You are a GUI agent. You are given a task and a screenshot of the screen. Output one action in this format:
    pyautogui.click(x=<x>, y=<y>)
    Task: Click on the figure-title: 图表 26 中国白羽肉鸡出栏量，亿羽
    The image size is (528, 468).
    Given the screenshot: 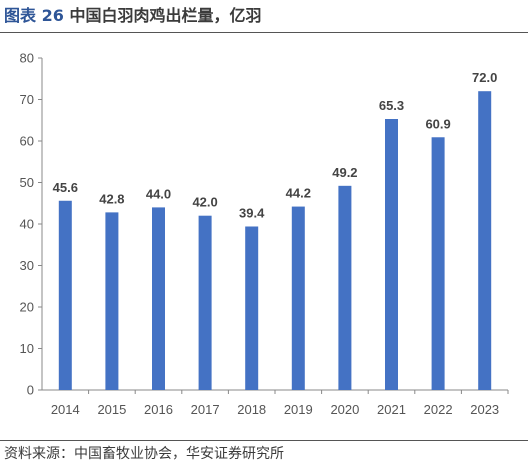 What is the action you would take?
    pyautogui.click(x=132, y=16)
    